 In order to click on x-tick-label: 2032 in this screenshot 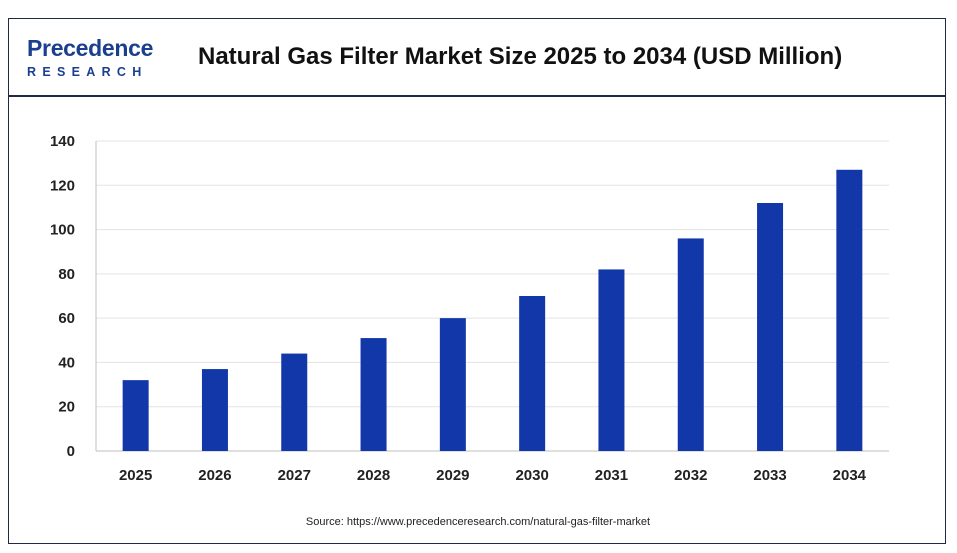, I will do `click(690, 475)`.